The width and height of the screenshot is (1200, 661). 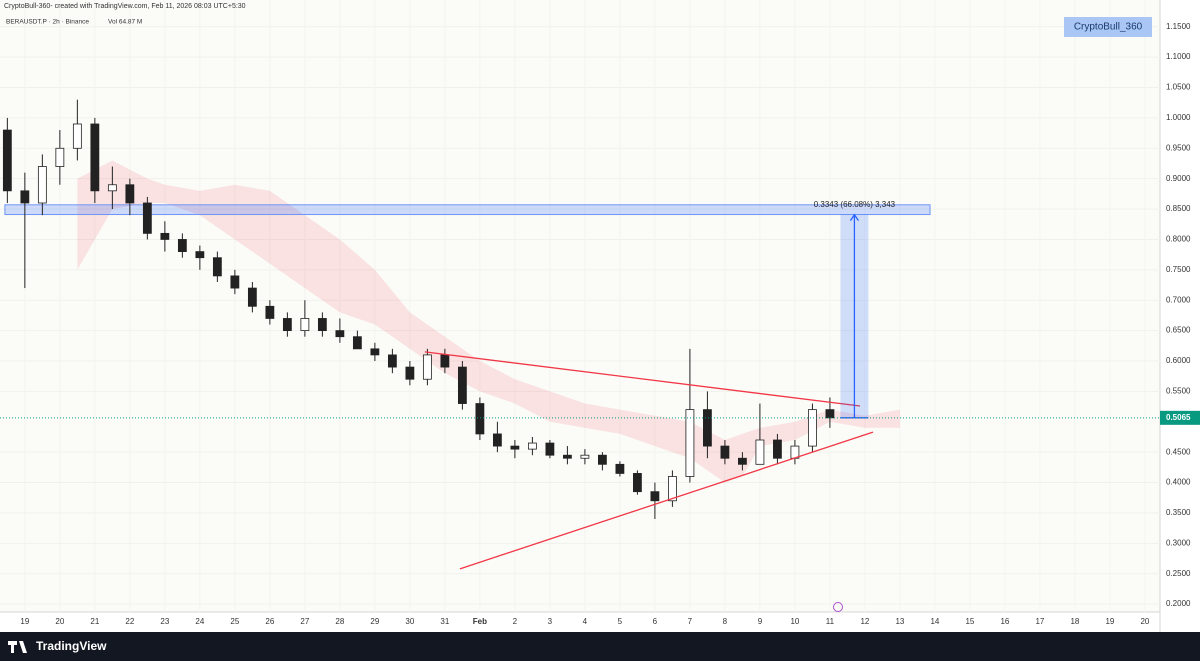 What do you see at coordinates (655, 621) in the screenshot?
I see `x-tick-label: 6` at bounding box center [655, 621].